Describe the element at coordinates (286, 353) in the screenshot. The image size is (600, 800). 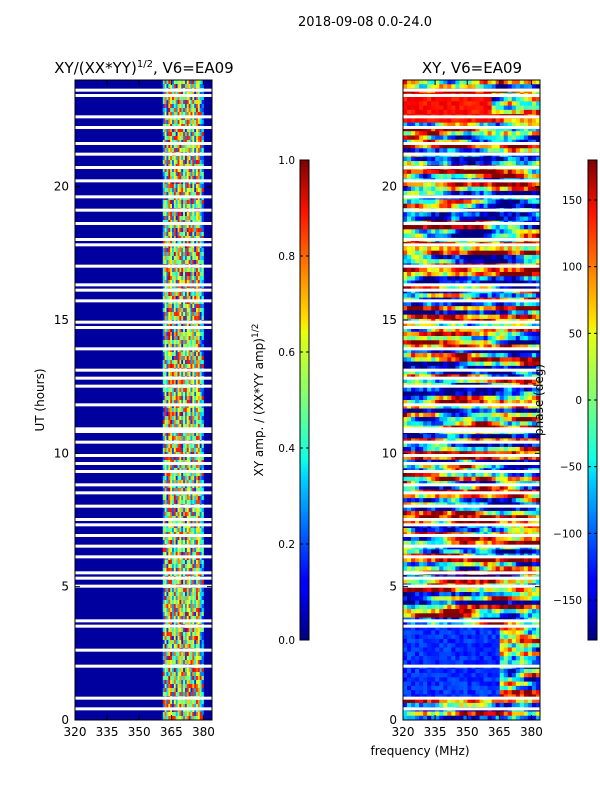
I see `colorbar-tick-label: 0.6` at that location.